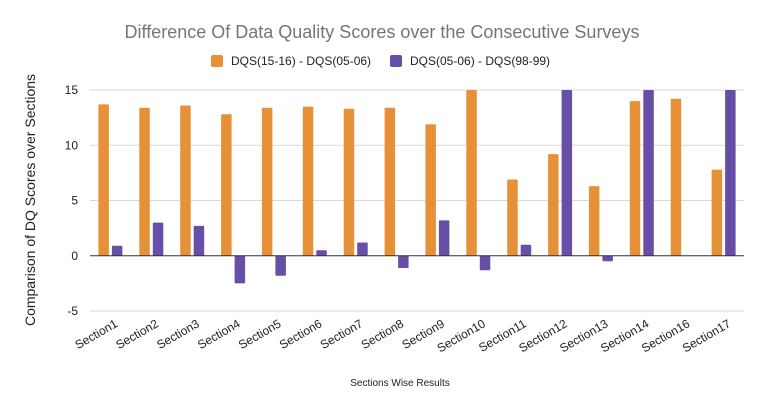 This screenshot has width=764, height=410. What do you see at coordinates (342, 334) in the screenshot?
I see `x-tick-label: Section7` at bounding box center [342, 334].